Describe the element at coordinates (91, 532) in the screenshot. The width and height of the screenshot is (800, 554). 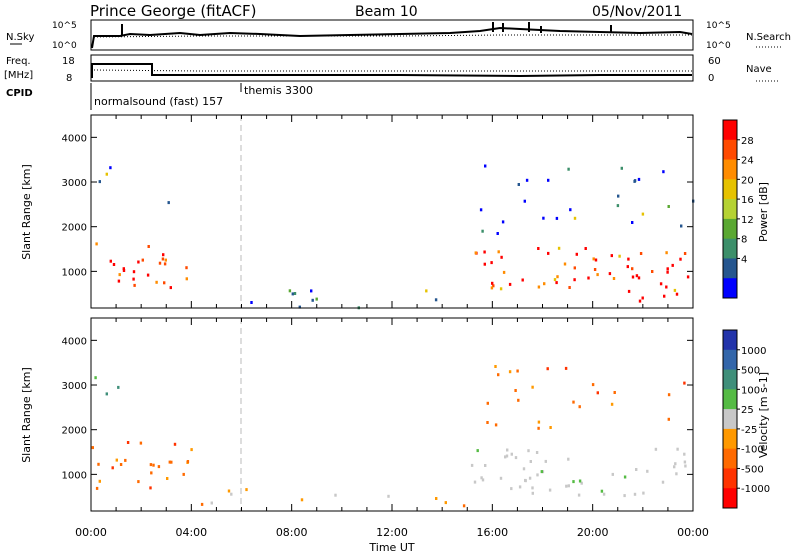
I see `time-tick-label: 00:00` at that location.